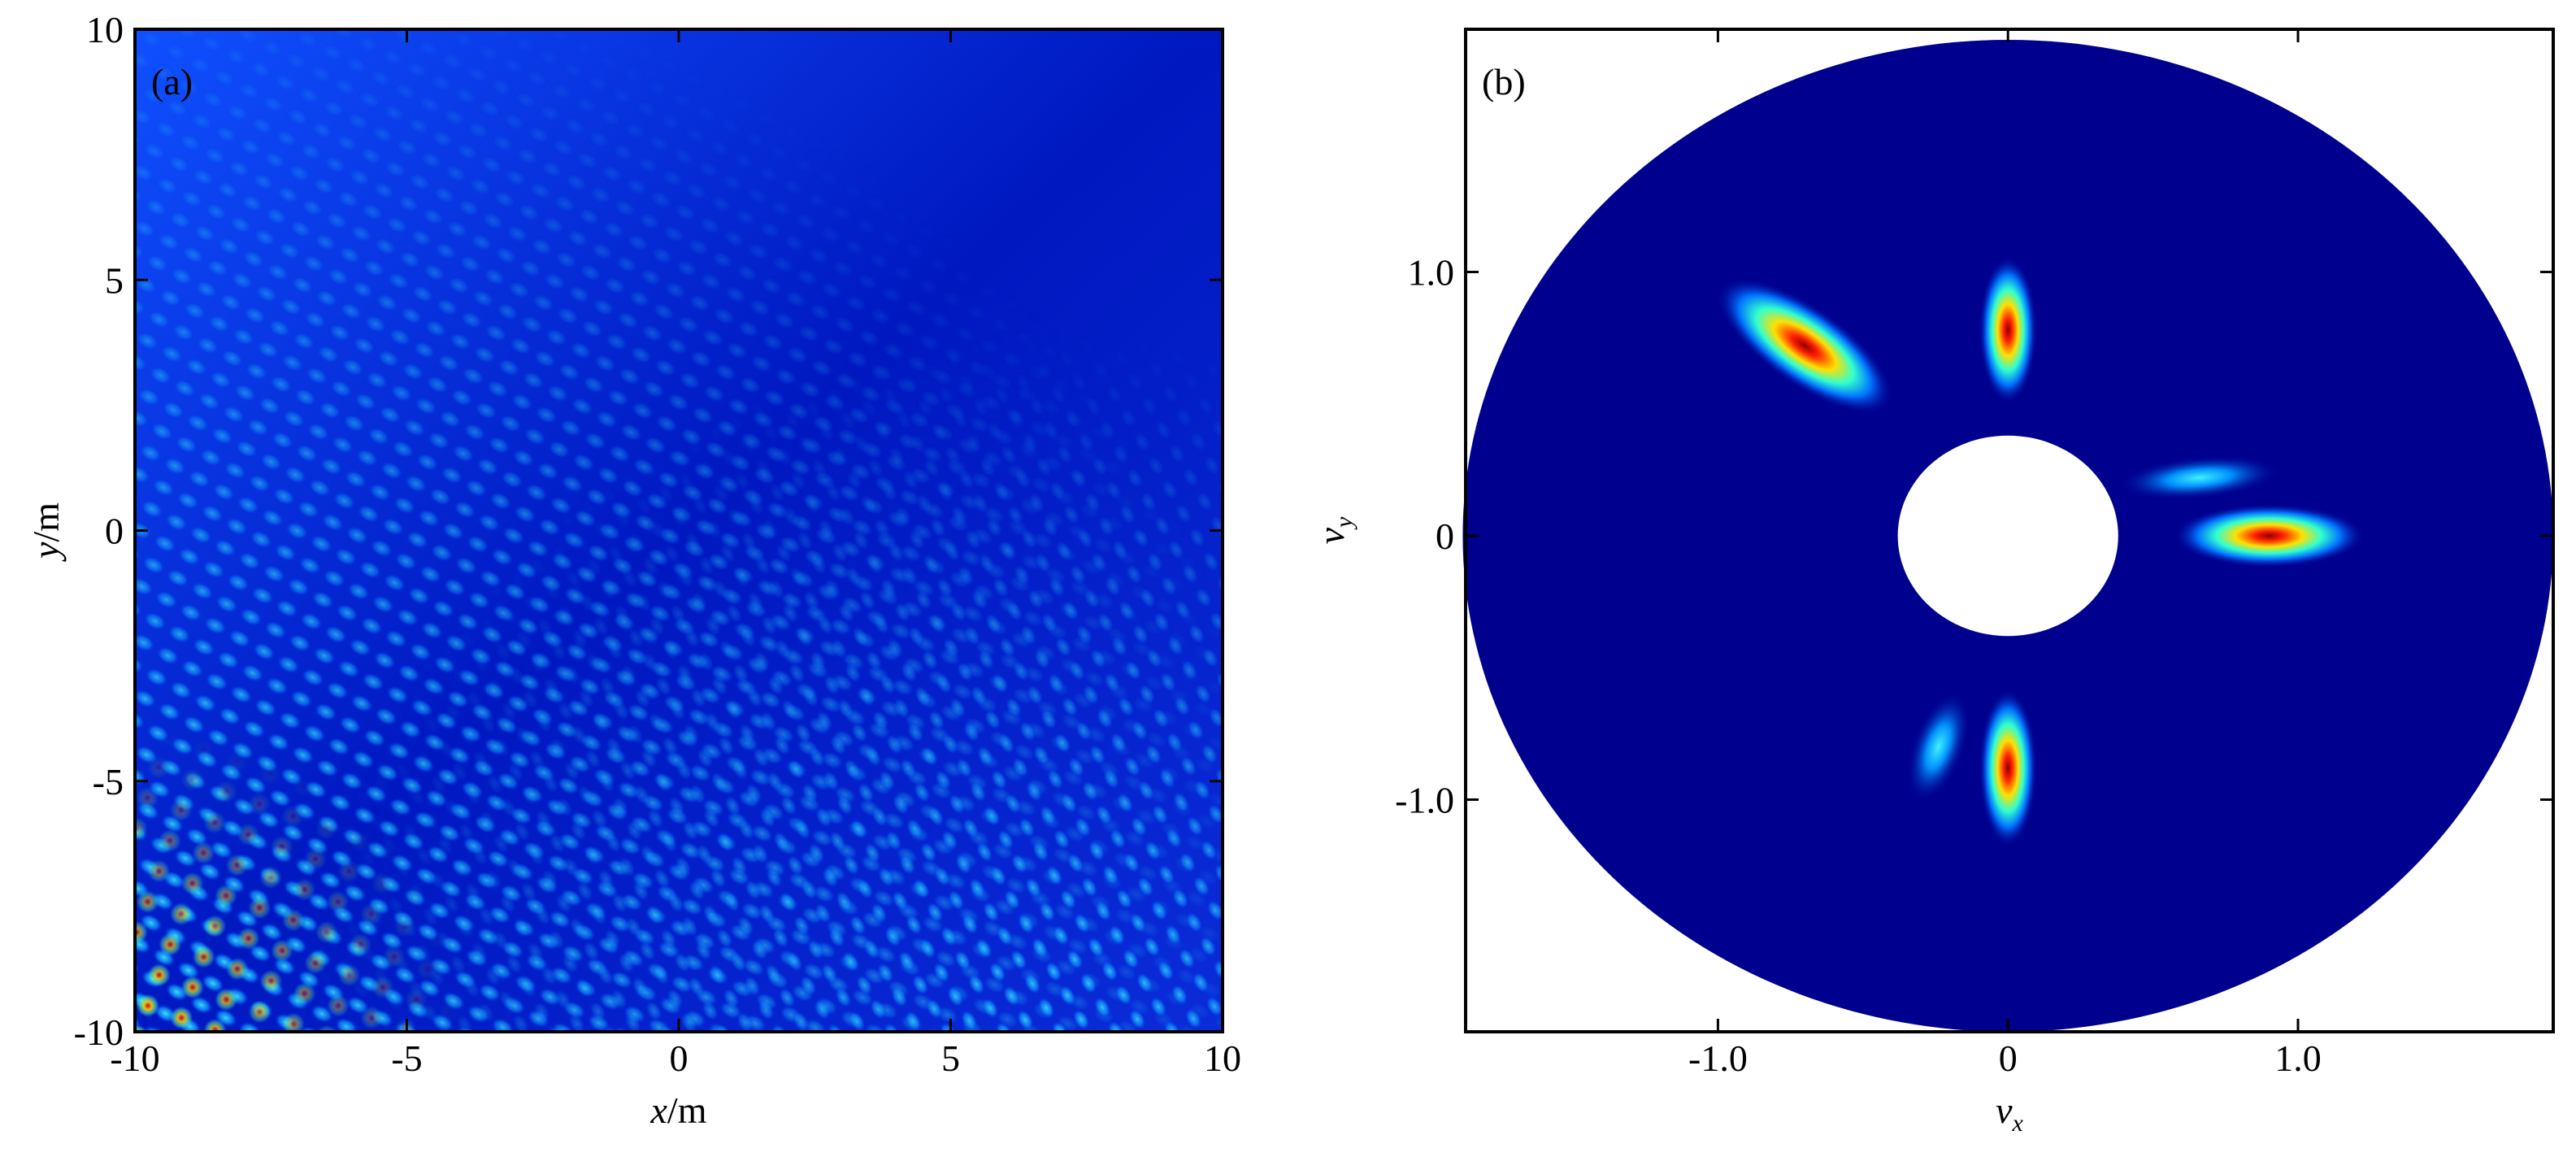 The height and width of the screenshot is (1157, 2576). Describe the element at coordinates (172, 81) in the screenshot. I see `panel-label: (a)` at that location.